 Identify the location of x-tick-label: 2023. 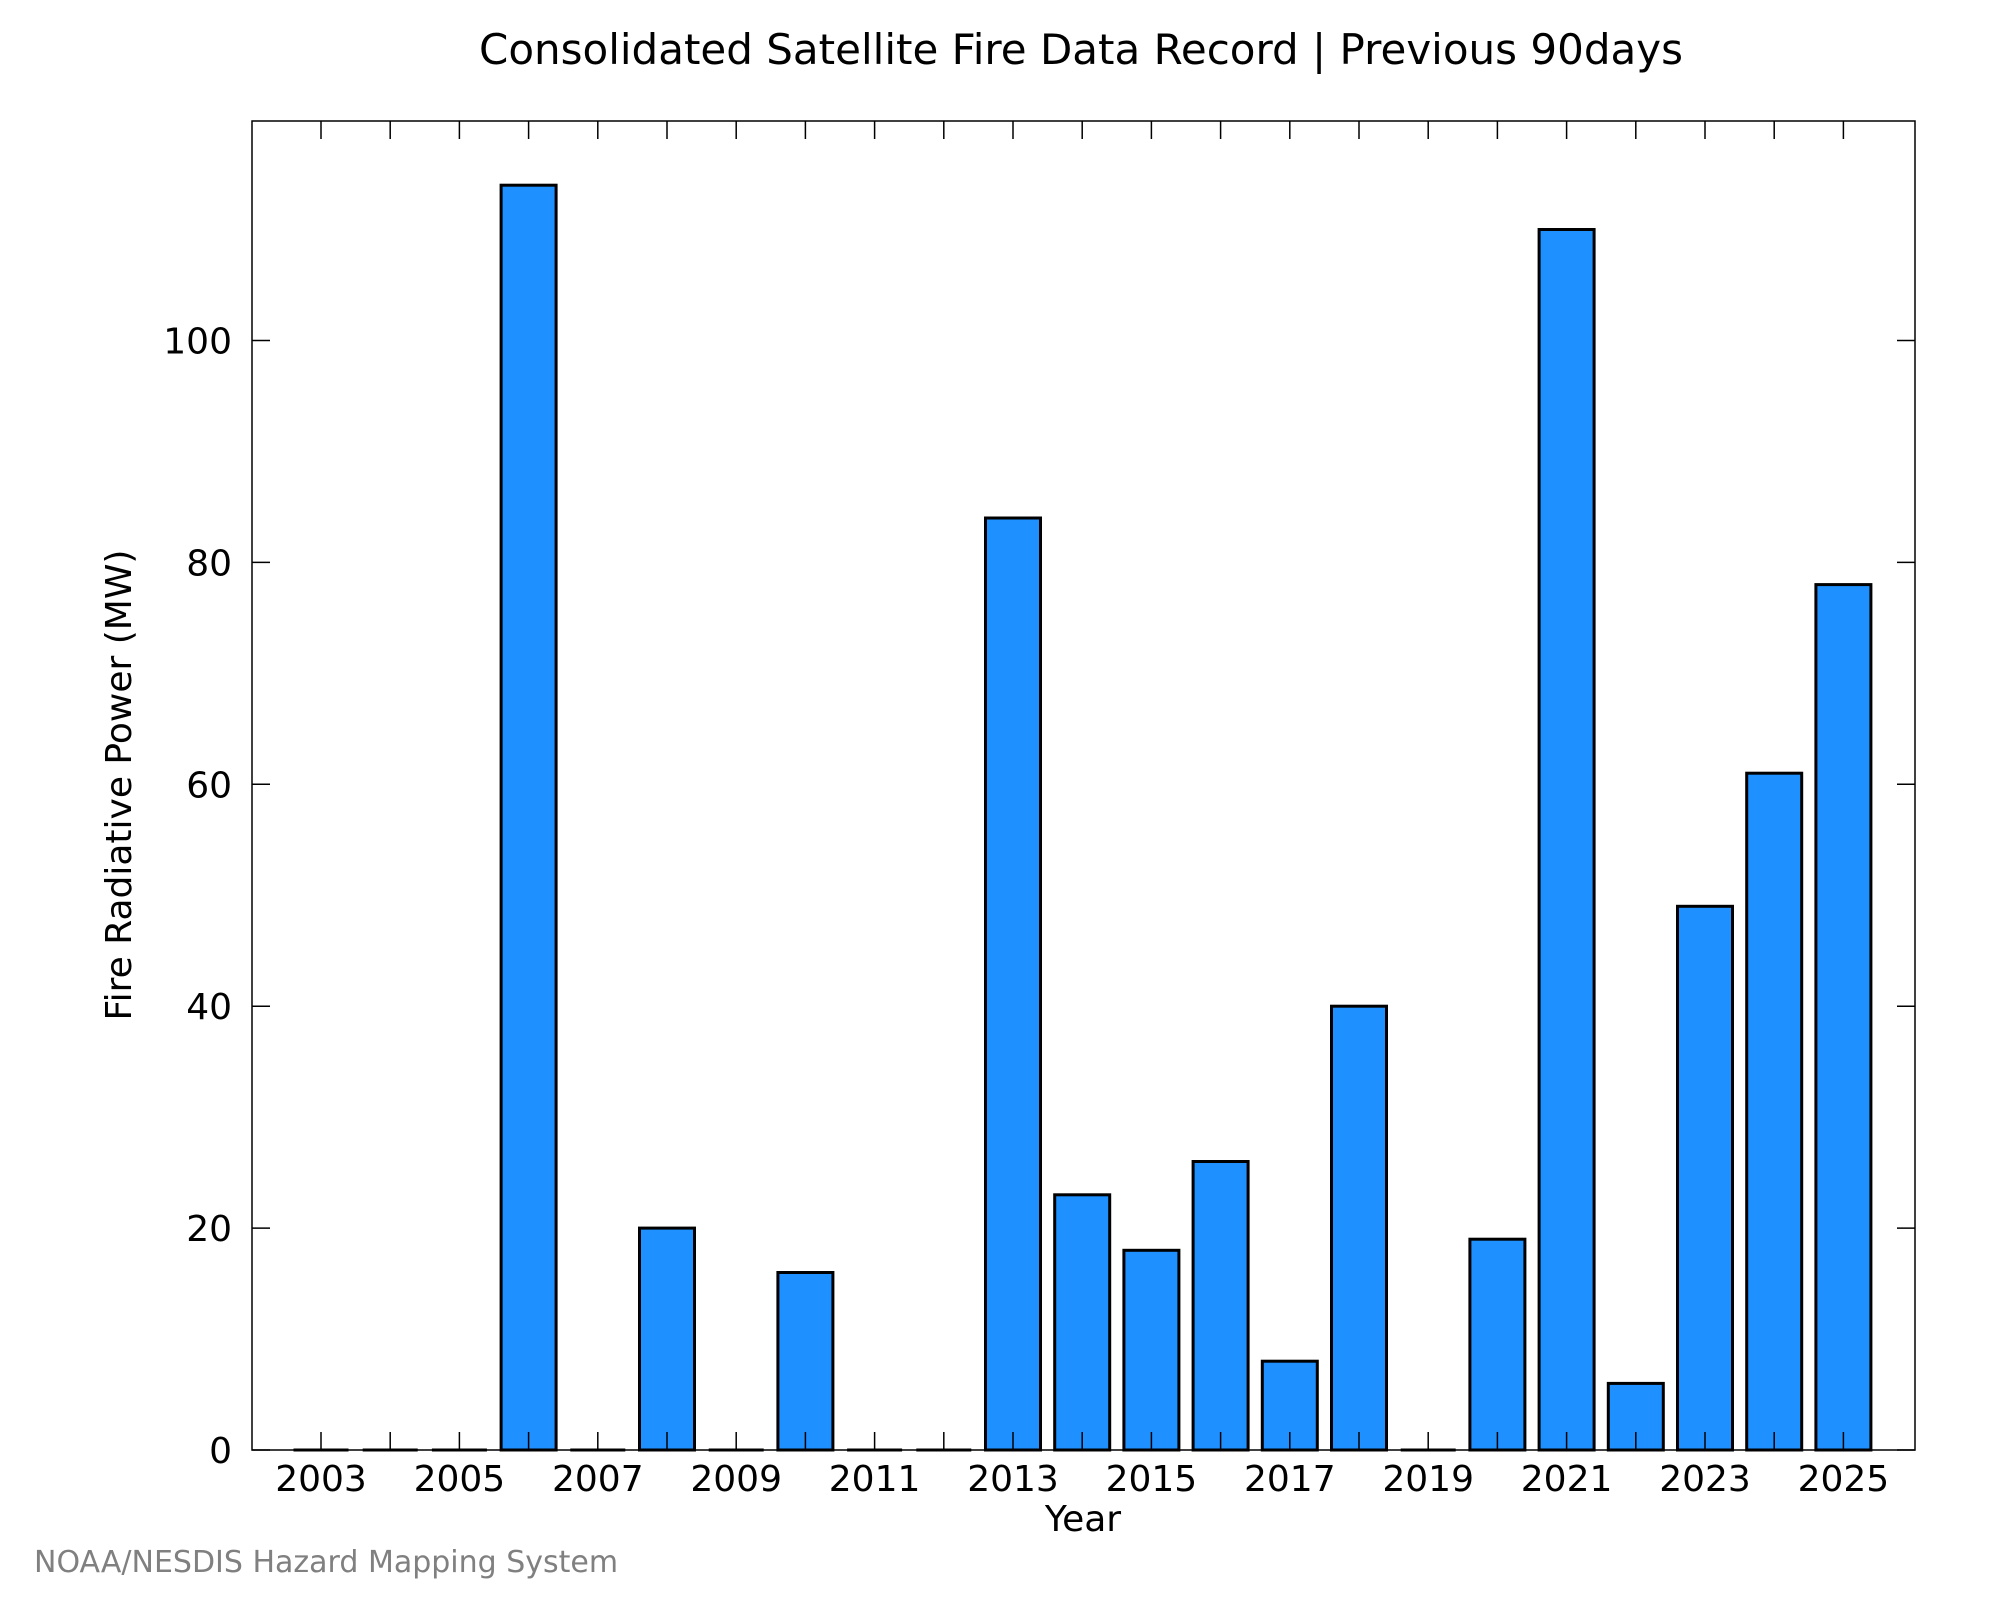
(1705, 1479).